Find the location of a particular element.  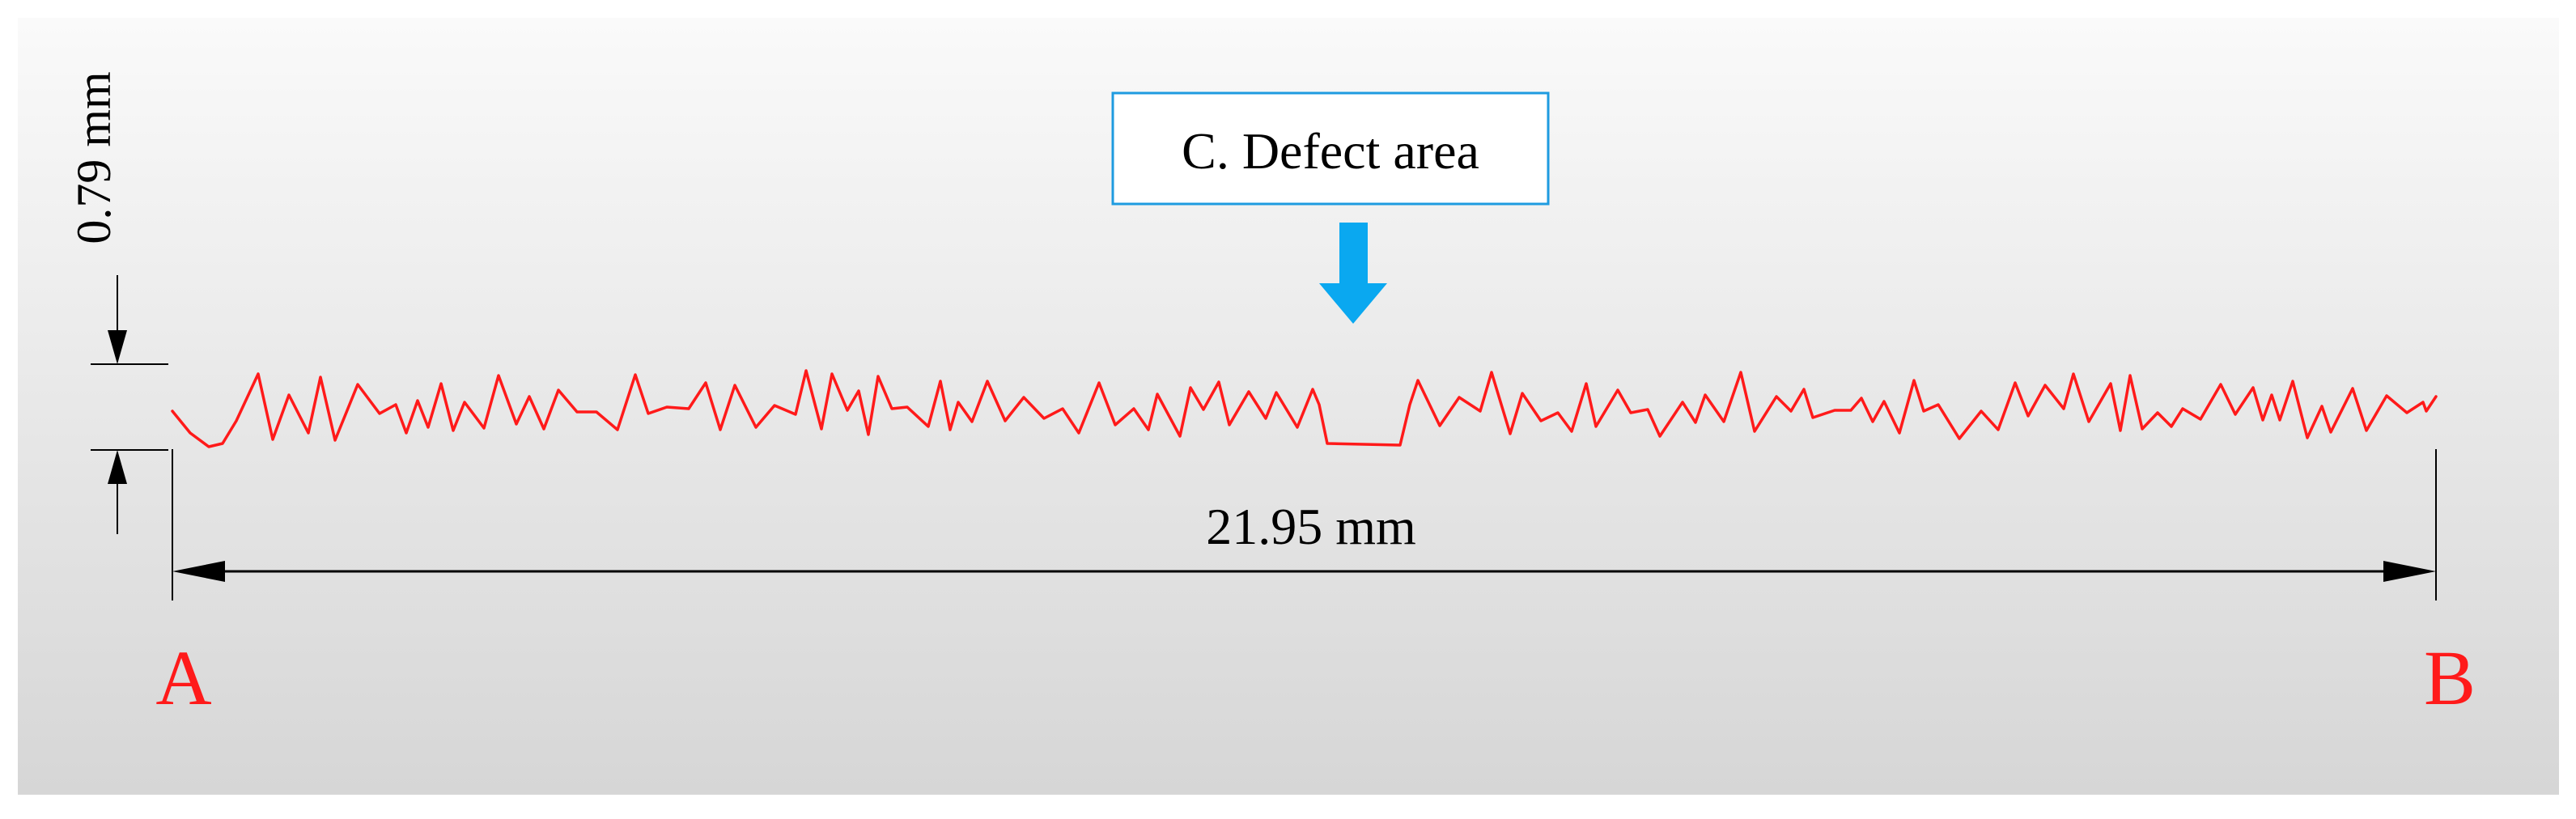

point-label-a: A is located at coordinates (183, 677).